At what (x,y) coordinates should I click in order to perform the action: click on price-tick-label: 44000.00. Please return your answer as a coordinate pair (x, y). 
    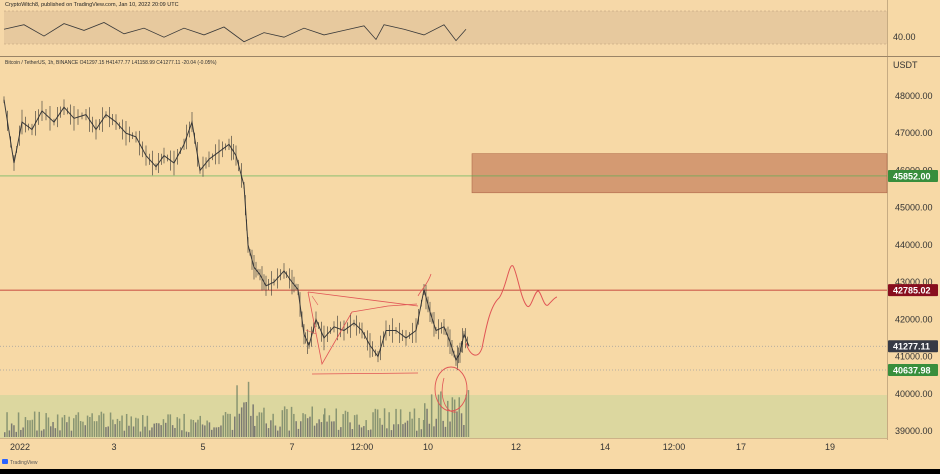
    Looking at the image, I should click on (914, 245).